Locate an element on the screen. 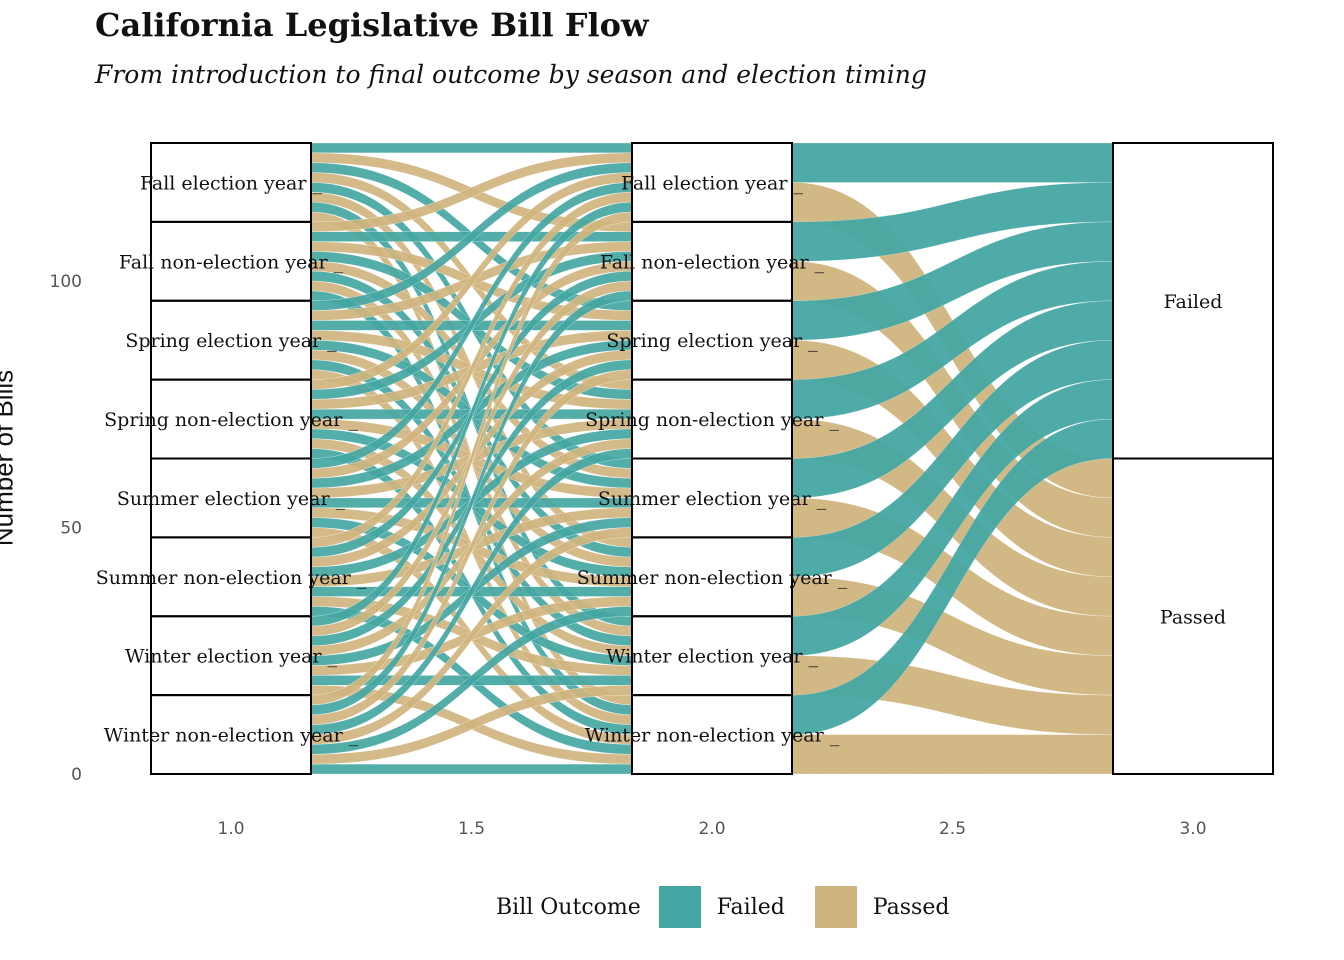 The width and height of the screenshot is (1344, 960). stratum-label-axis2: Winter non-election year _ is located at coordinates (712, 736).